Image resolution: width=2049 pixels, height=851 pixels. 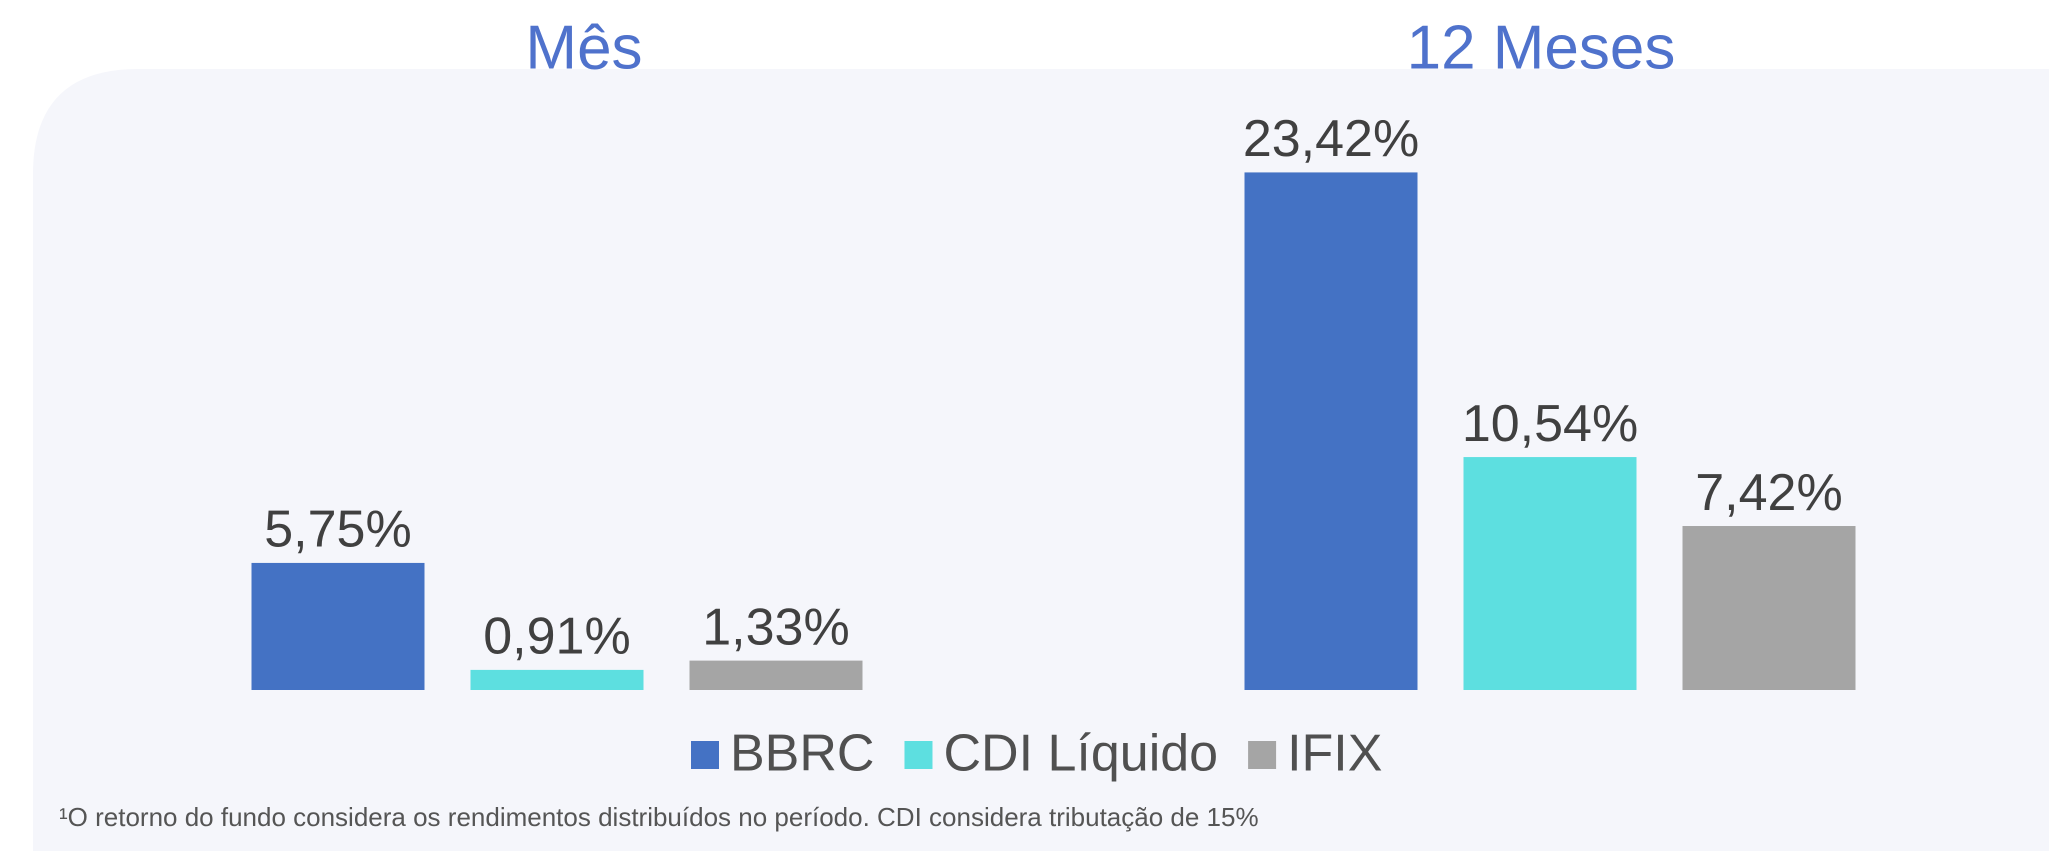 What do you see at coordinates (583, 47) in the screenshot?
I see `group-title: Mês` at bounding box center [583, 47].